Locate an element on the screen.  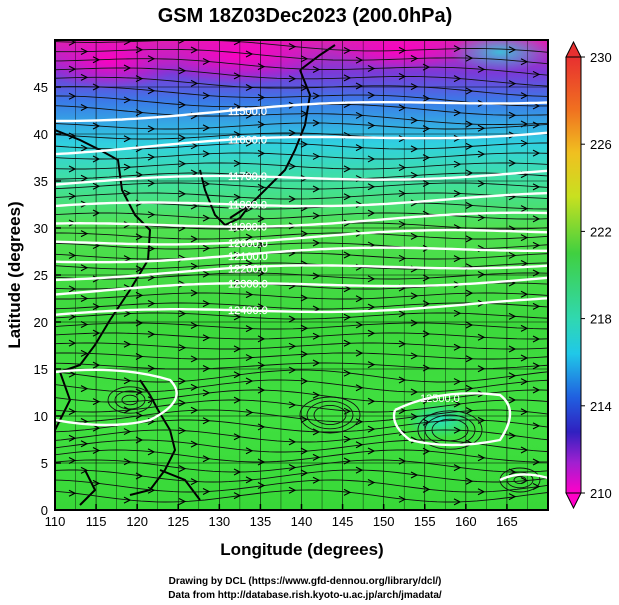
y-tick-label: 35 is located at coordinates (41, 181).